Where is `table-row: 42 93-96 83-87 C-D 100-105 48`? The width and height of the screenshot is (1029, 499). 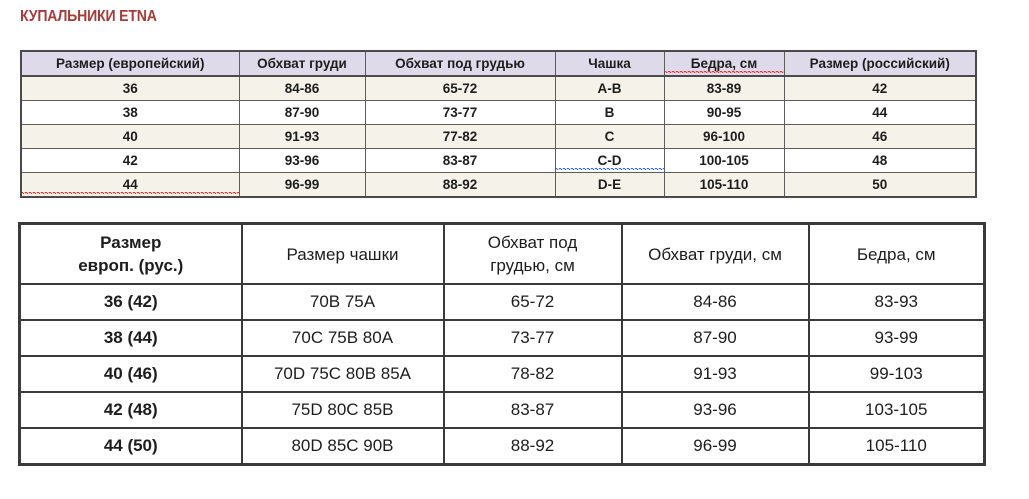
table-row: 42 93-96 83-87 C-D 100-105 48 is located at coordinates (498, 160).